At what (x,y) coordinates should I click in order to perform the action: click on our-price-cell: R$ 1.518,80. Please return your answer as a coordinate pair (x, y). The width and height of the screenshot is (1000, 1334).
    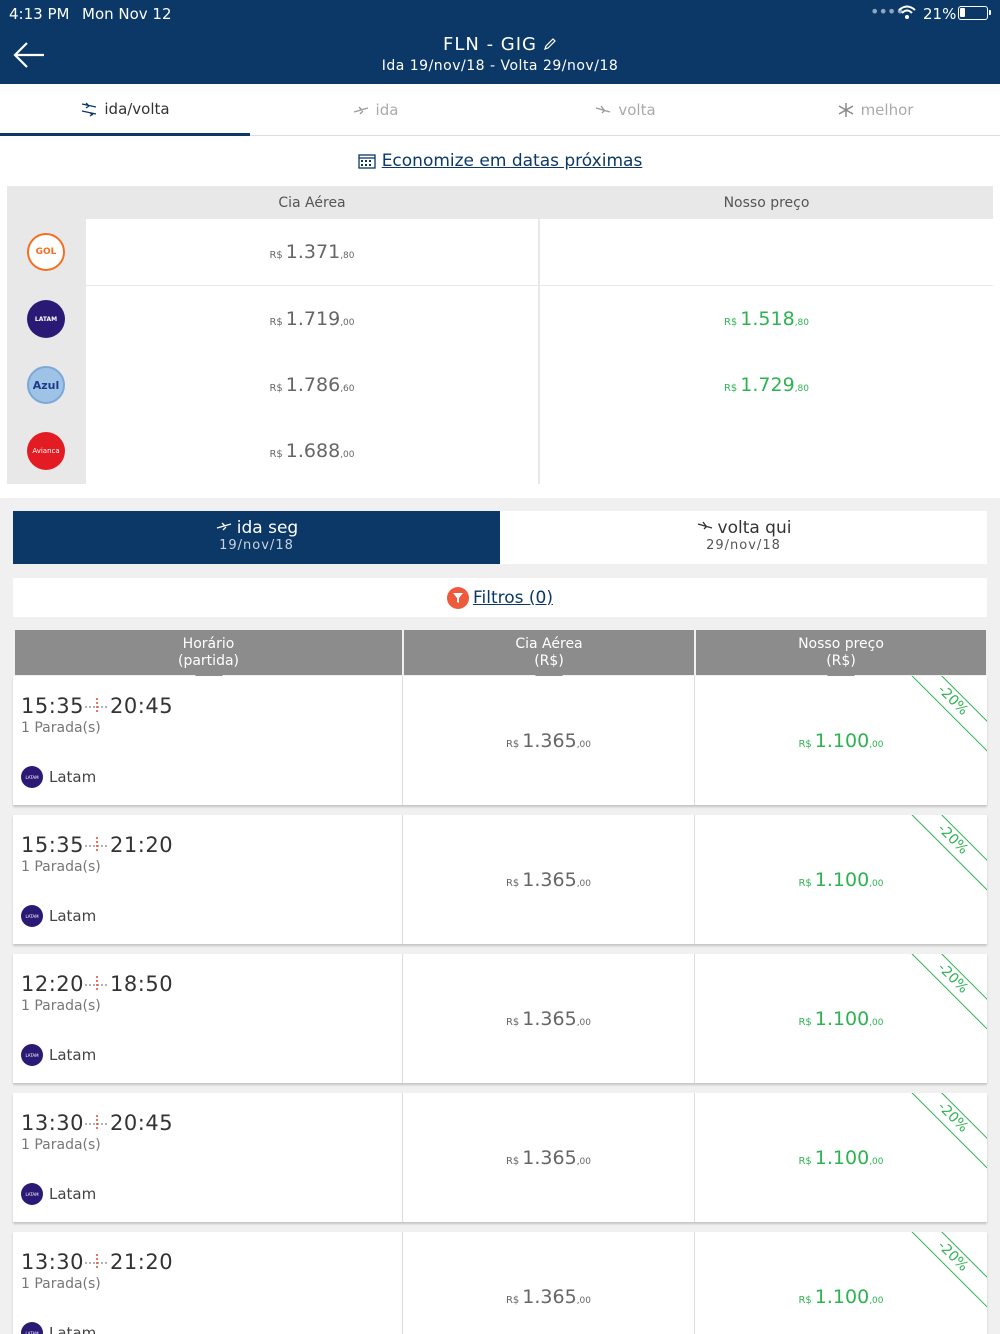
    Looking at the image, I should click on (766, 319).